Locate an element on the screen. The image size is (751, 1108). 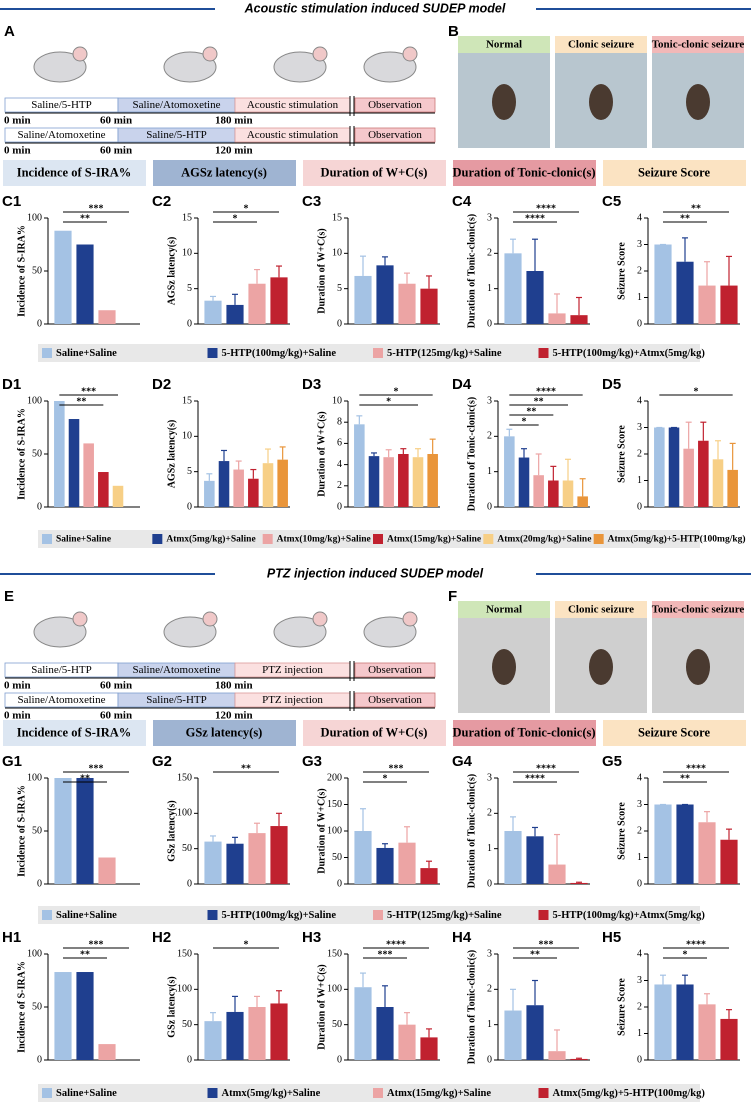
legend-box is located at coordinates (369, 1093).